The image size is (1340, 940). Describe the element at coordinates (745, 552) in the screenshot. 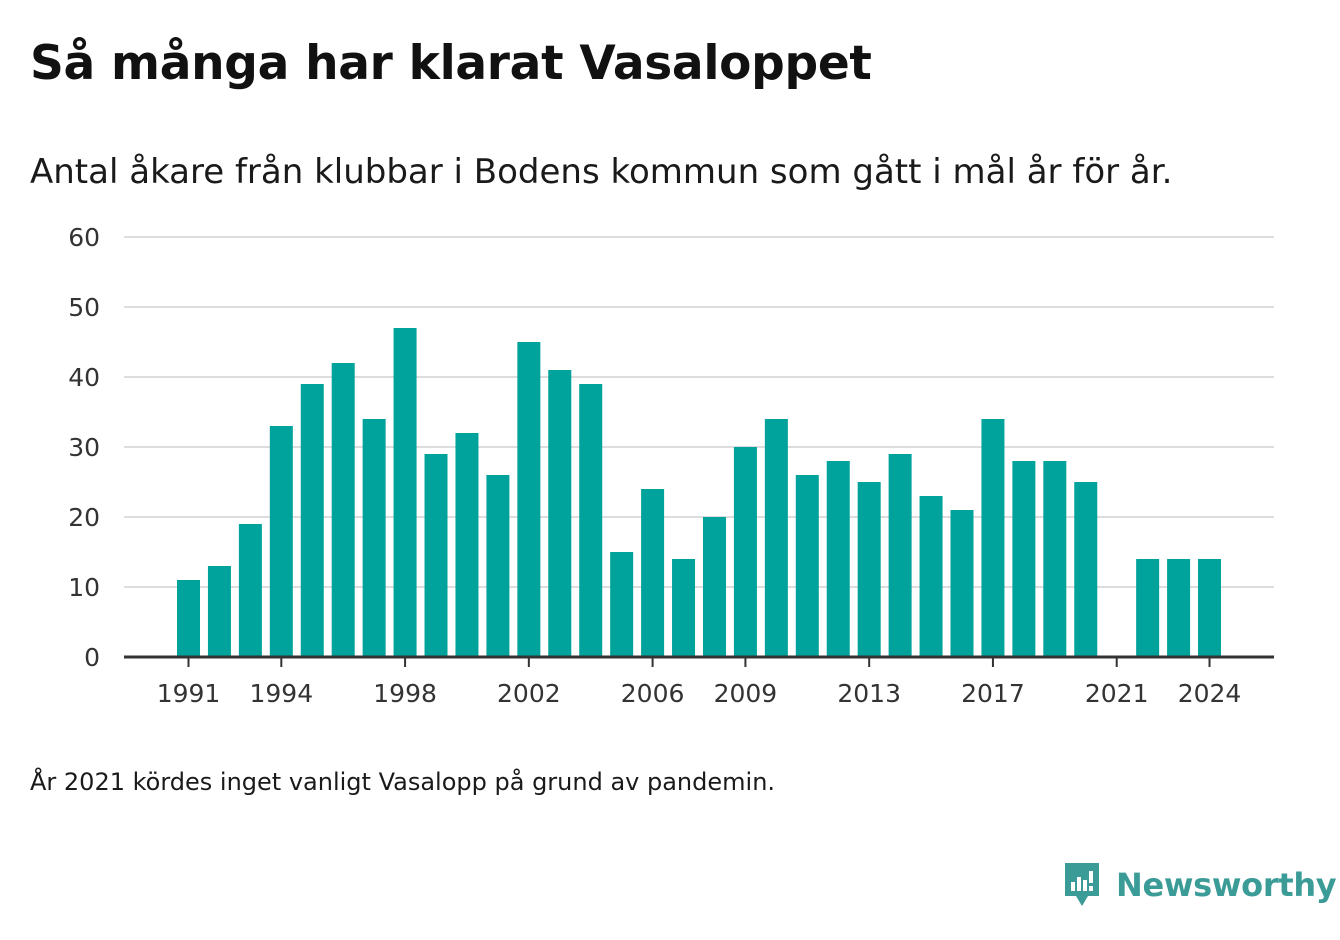

I see `bar-2009` at that location.